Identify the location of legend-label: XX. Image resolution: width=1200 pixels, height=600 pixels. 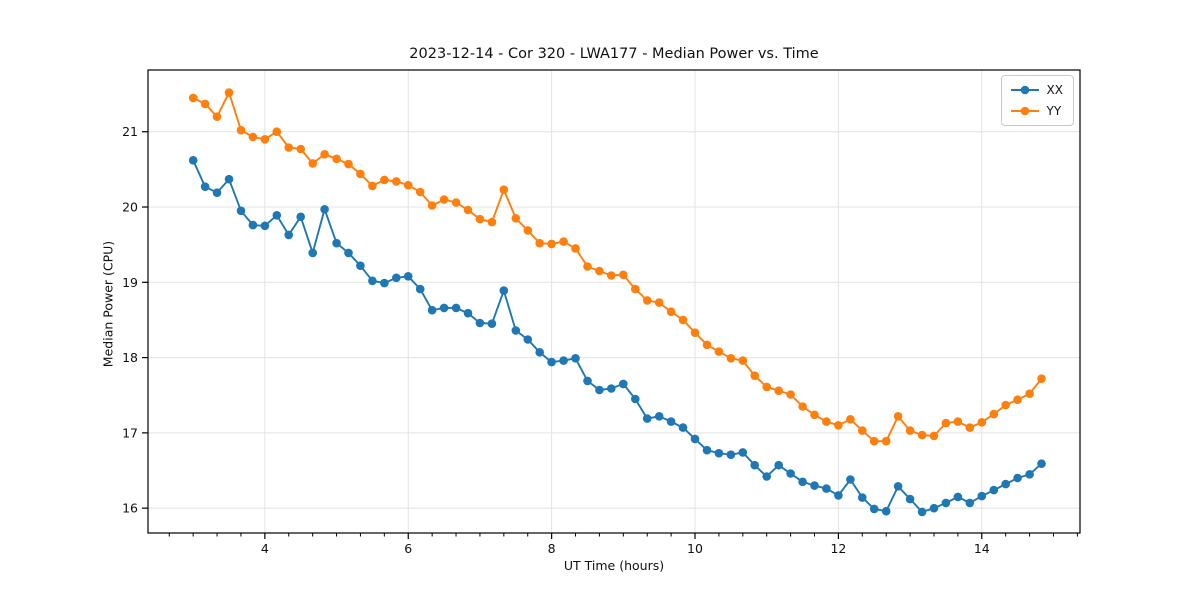
(1054, 90).